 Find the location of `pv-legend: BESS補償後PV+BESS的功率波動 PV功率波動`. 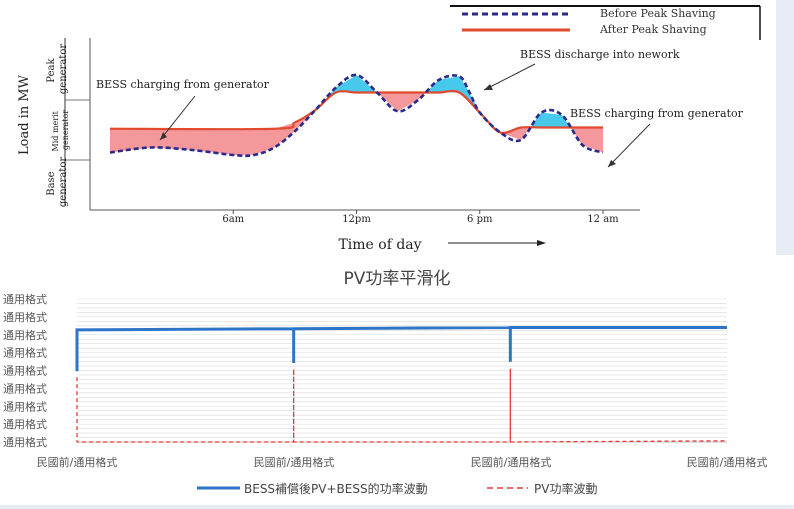

pv-legend: BESS補償後PV+BESS的功率波動 PV功率波動 is located at coordinates (397, 488).